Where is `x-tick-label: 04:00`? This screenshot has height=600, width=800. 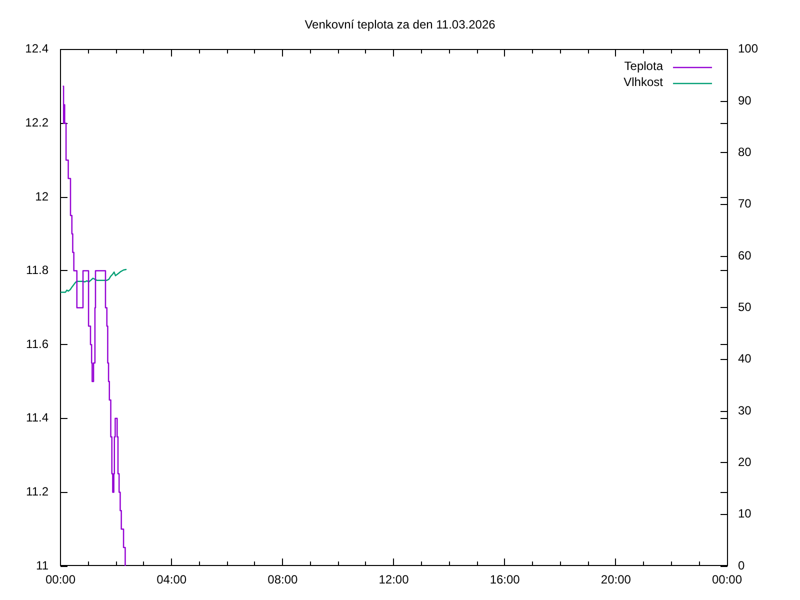 x-tick-label: 04:00 is located at coordinates (171, 579).